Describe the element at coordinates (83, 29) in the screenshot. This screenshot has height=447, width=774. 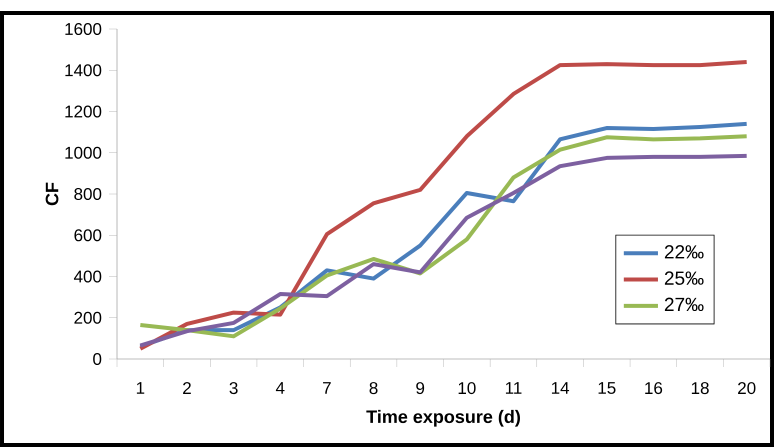
I see `y-tick-label: 1600` at that location.